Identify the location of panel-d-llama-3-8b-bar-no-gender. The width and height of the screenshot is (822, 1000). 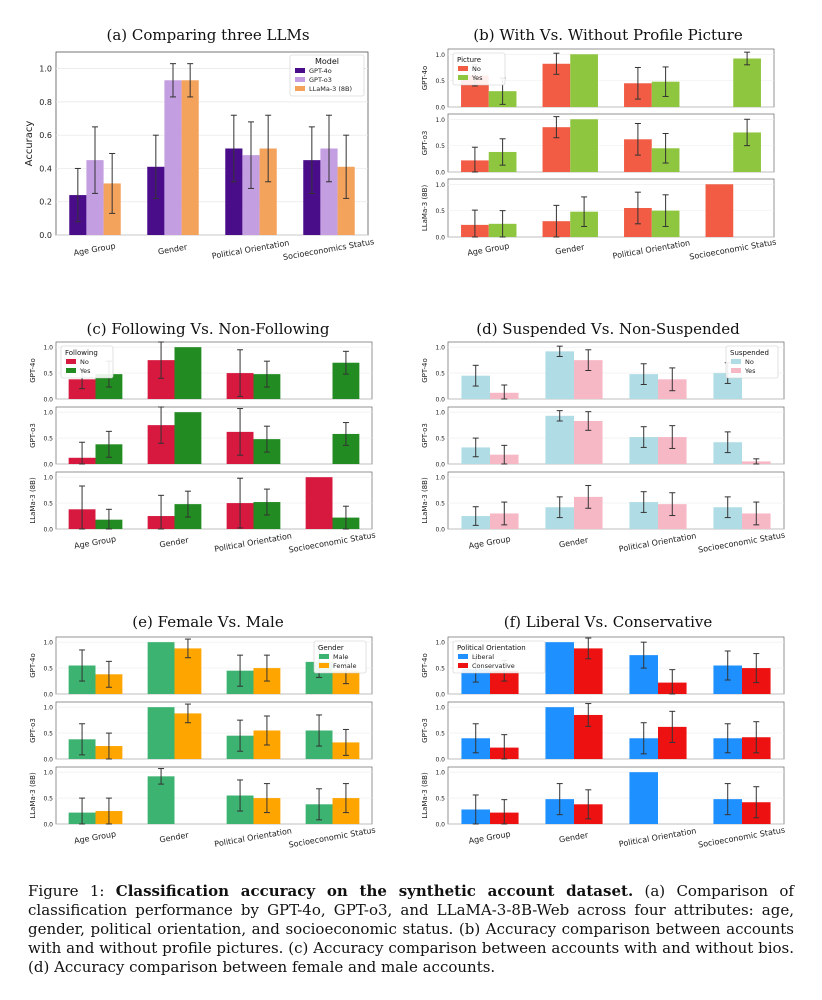
(559, 518).